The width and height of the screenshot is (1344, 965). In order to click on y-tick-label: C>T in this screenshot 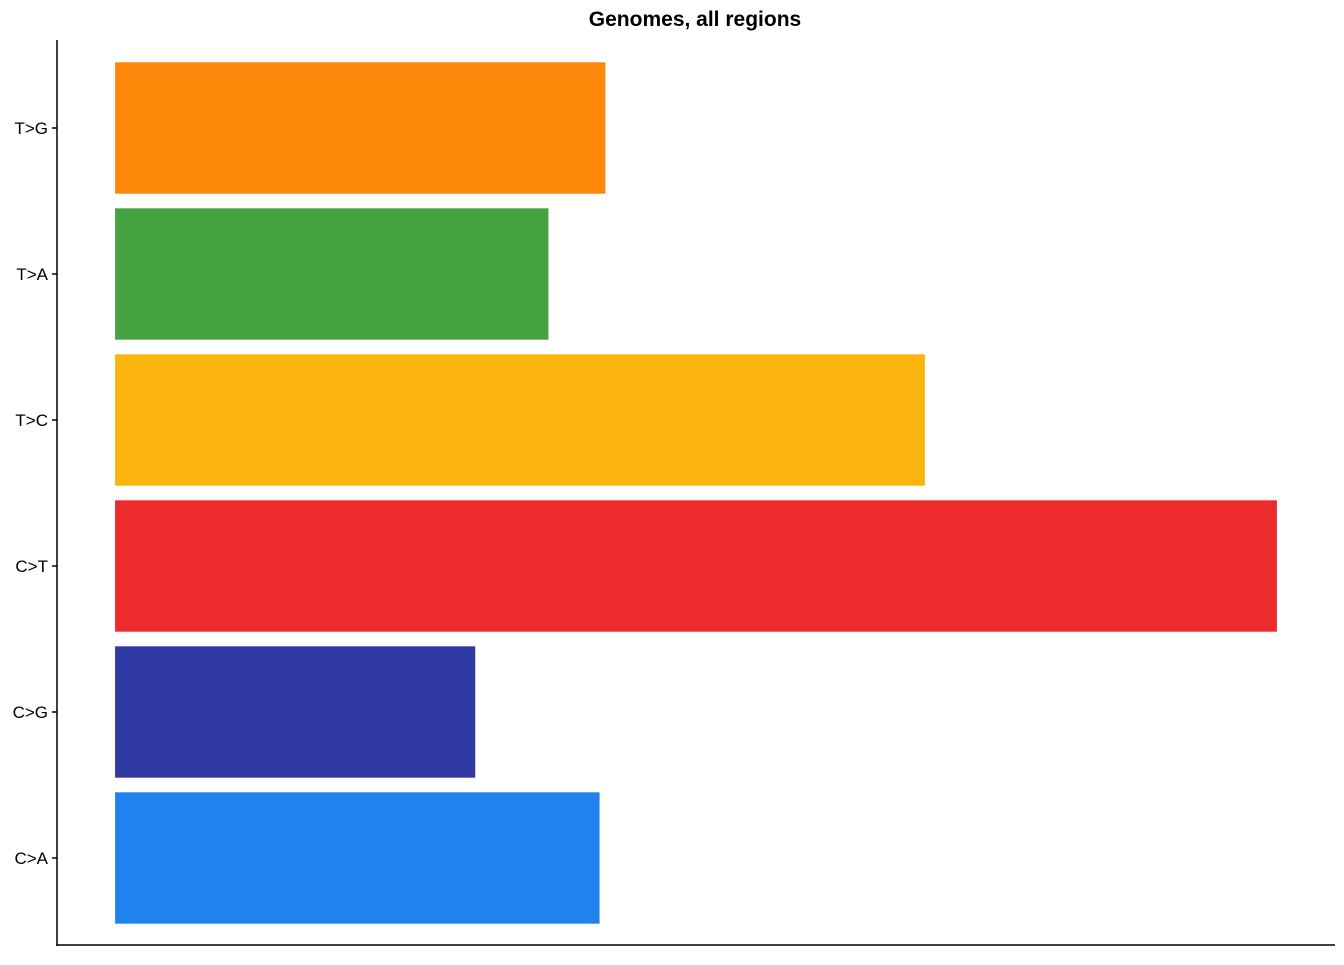, I will do `click(31, 566)`.